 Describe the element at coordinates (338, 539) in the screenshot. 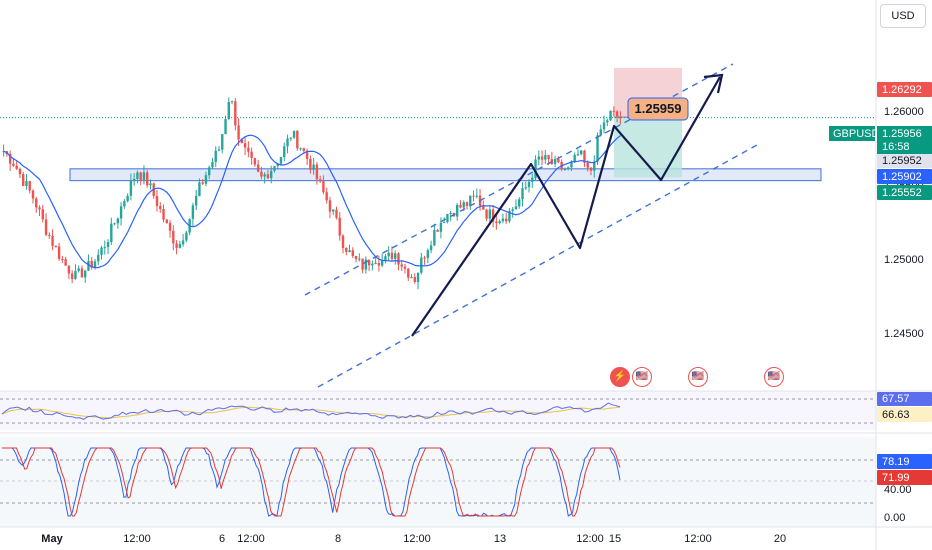

I see `x-tick-label: 8` at that location.